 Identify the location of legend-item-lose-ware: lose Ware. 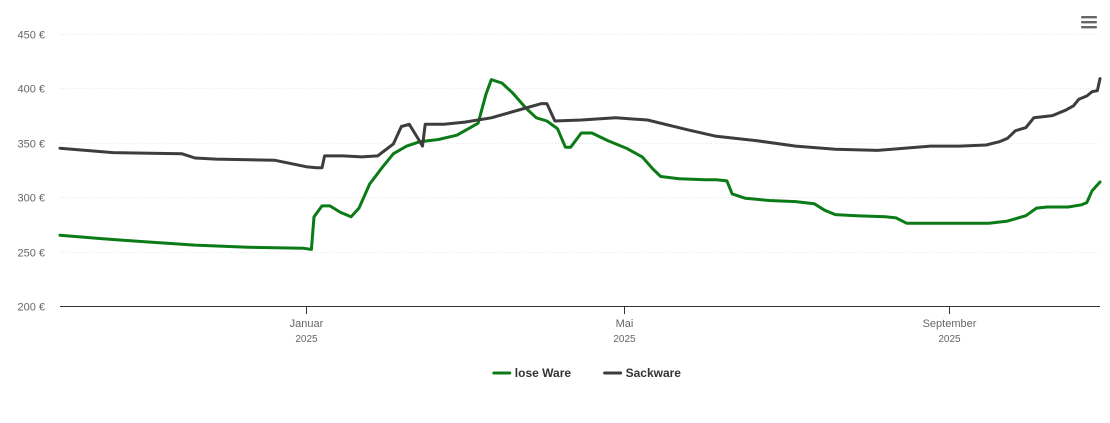
(532, 373).